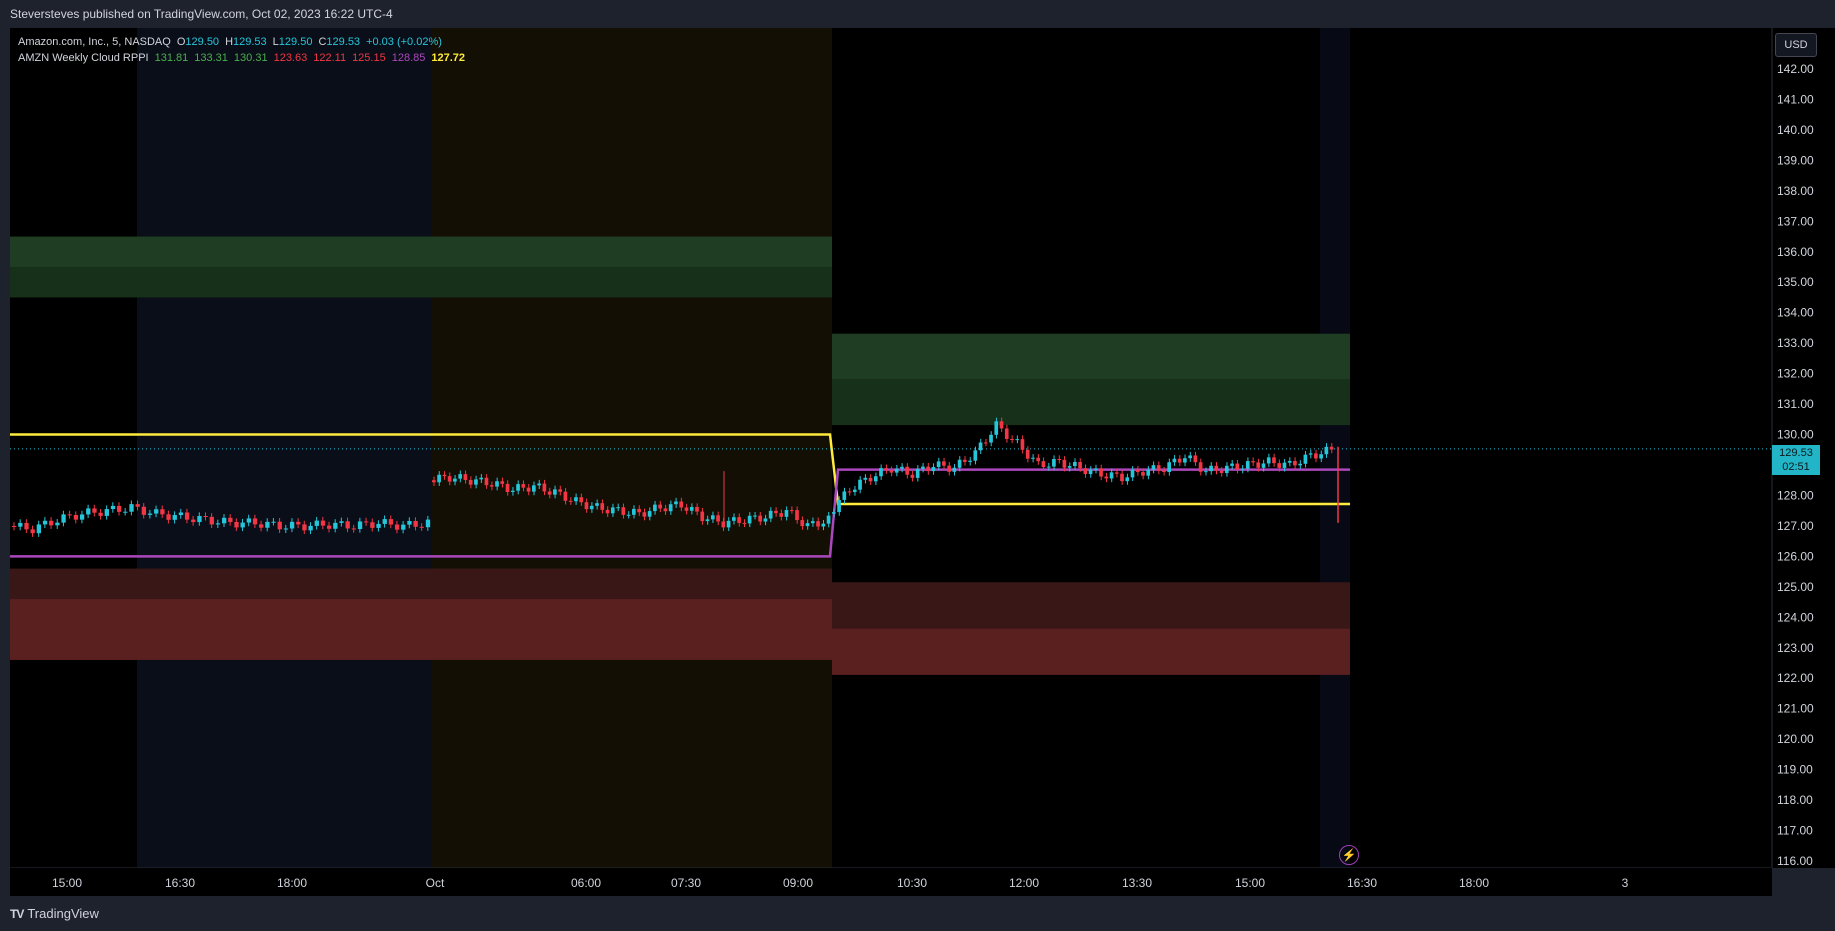 This screenshot has height=931, width=1835. Describe the element at coordinates (1795, 709) in the screenshot. I see `y-tick-label: 121.00` at that location.